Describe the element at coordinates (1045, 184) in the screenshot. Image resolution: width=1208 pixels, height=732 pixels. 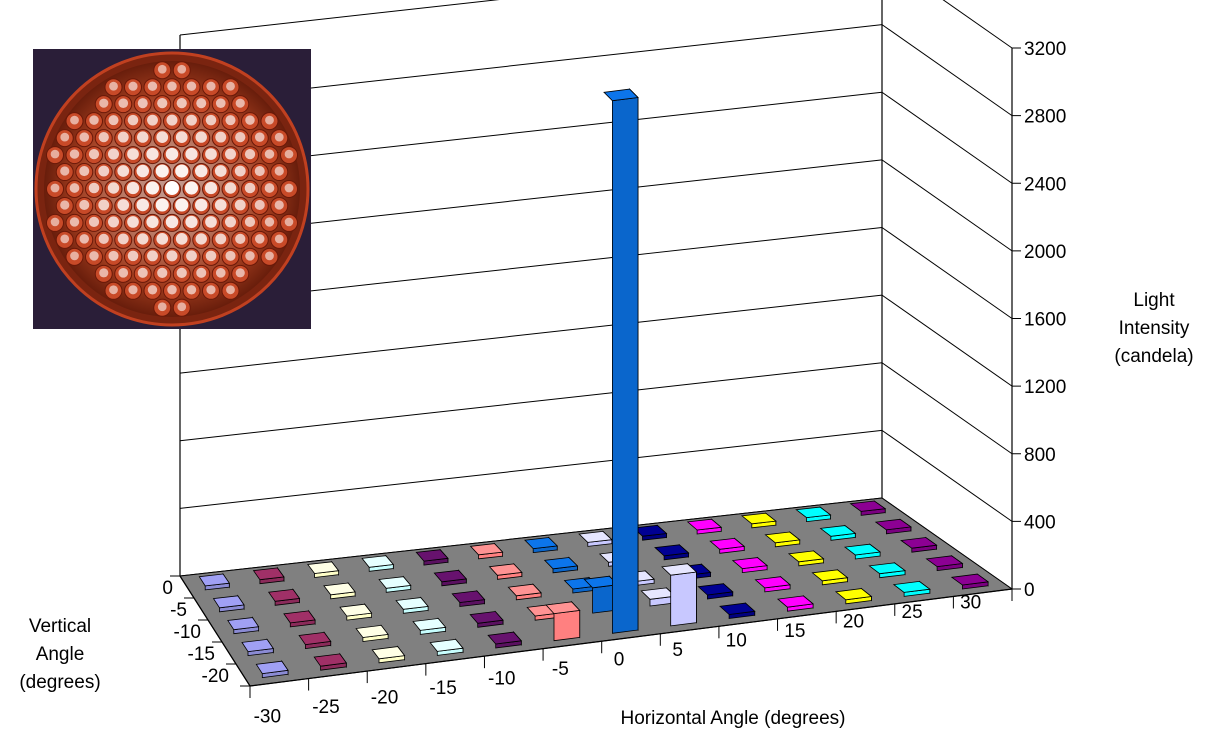
I see `z-tick-label: 2400` at that location.